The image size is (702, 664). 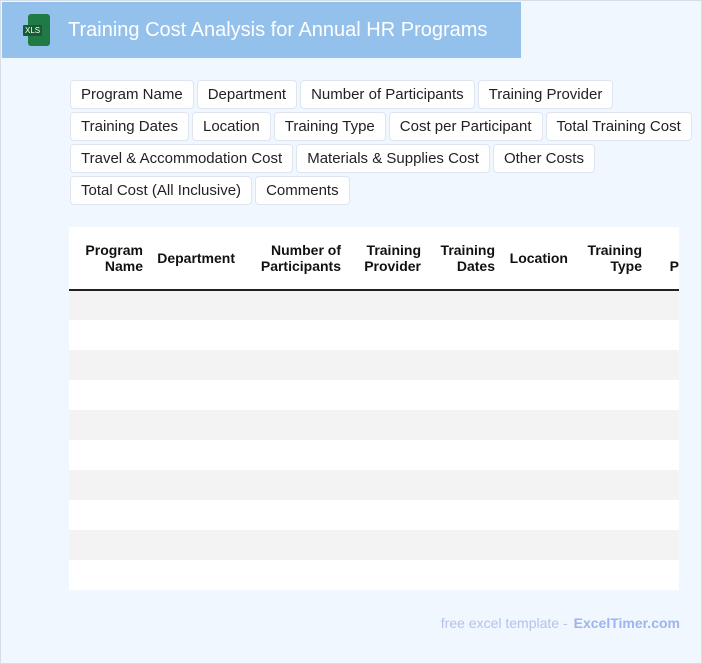 I want to click on column-tag: Materials & Supplies Cost, so click(x=393, y=158).